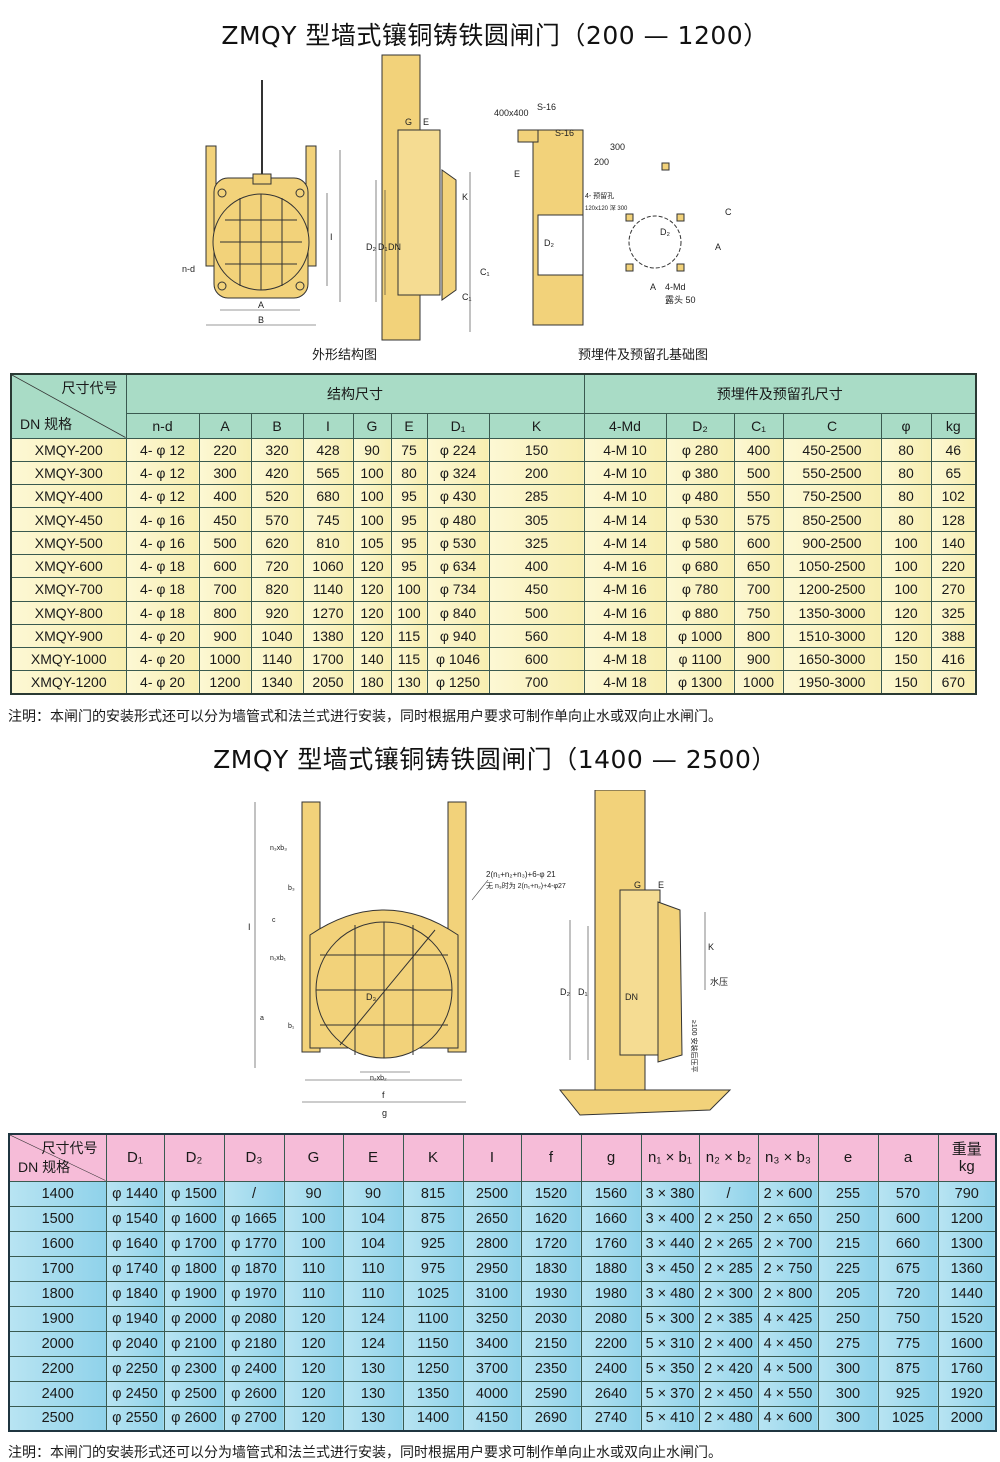  What do you see at coordinates (458, 566) in the screenshot?
I see `table-cell: φ 634` at bounding box center [458, 566].